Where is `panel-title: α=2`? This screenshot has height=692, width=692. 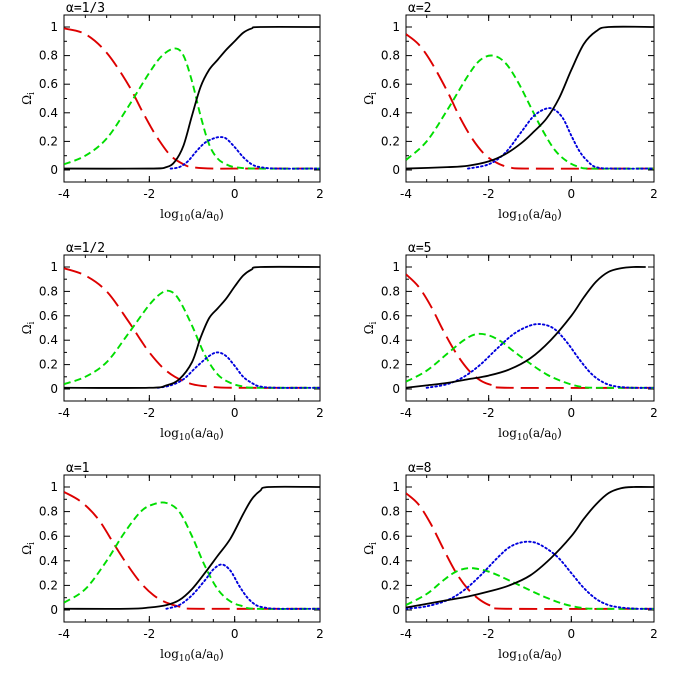
panel-title: α=2 is located at coordinates (419, 8).